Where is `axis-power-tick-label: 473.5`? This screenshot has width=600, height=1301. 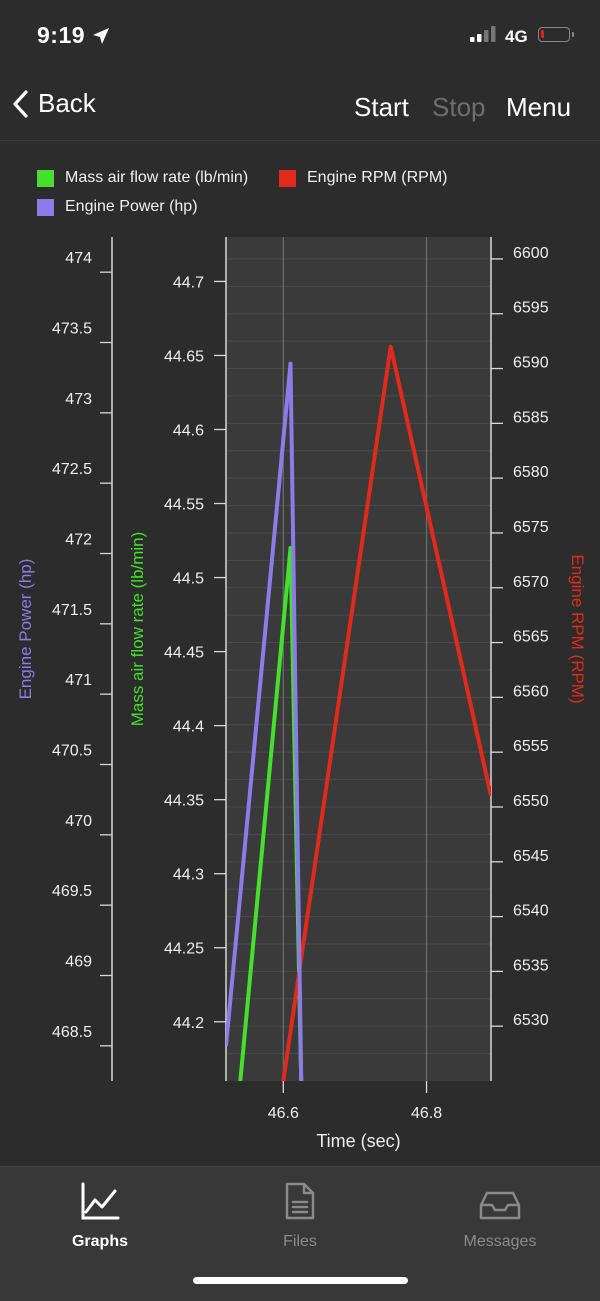
axis-power-tick-label: 473.5 is located at coordinates (72, 329).